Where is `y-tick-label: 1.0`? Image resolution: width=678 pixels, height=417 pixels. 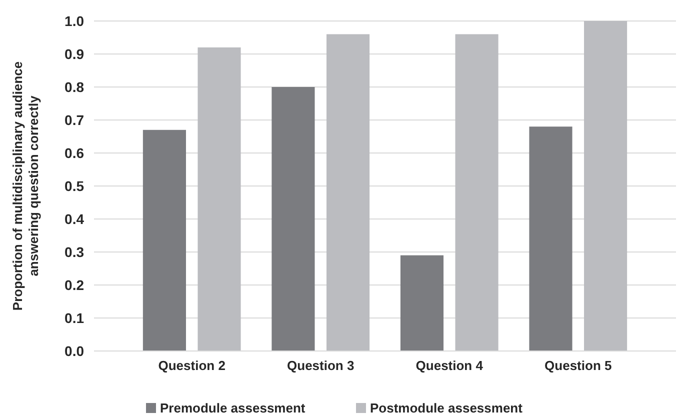 y-tick-label: 1.0 is located at coordinates (74, 20).